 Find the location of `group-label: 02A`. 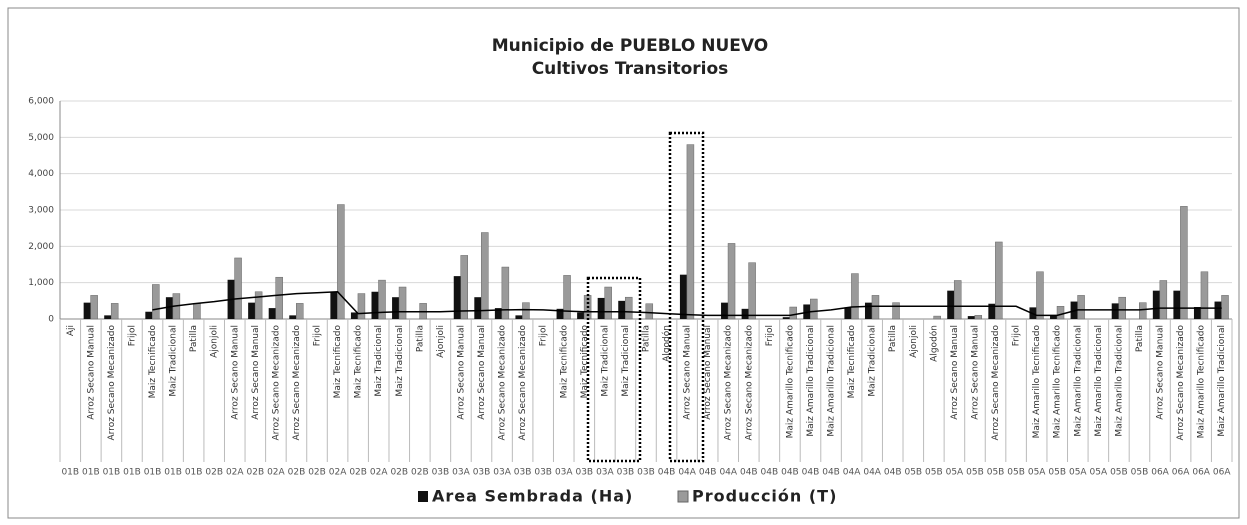

group-label: 02A is located at coordinates (235, 473).